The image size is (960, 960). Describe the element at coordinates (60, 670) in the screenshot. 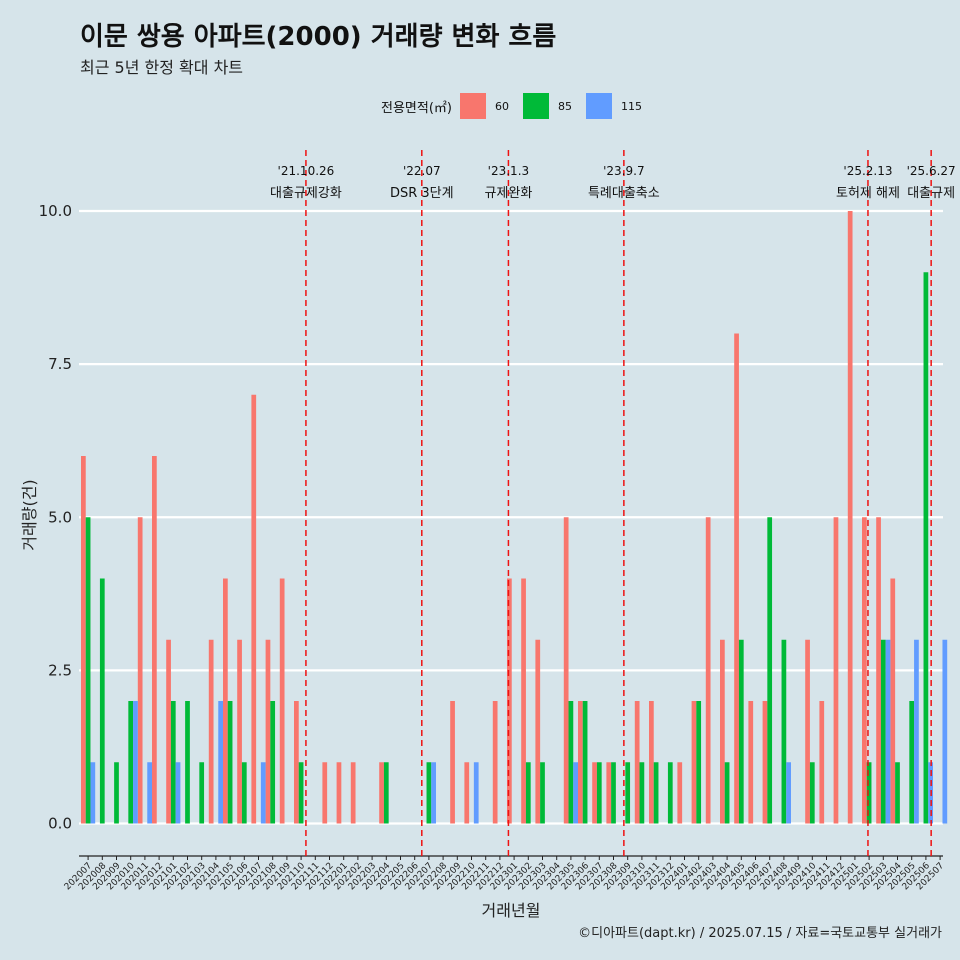

I see `y-tick-label: 2.5` at that location.